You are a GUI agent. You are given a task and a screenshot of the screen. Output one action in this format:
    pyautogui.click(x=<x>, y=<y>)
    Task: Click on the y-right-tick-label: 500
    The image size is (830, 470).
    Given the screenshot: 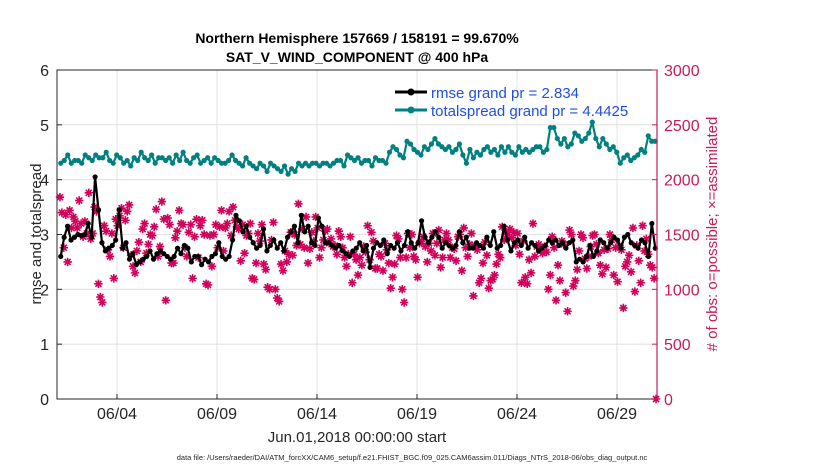 What is the action you would take?
    pyautogui.click(x=677, y=345)
    